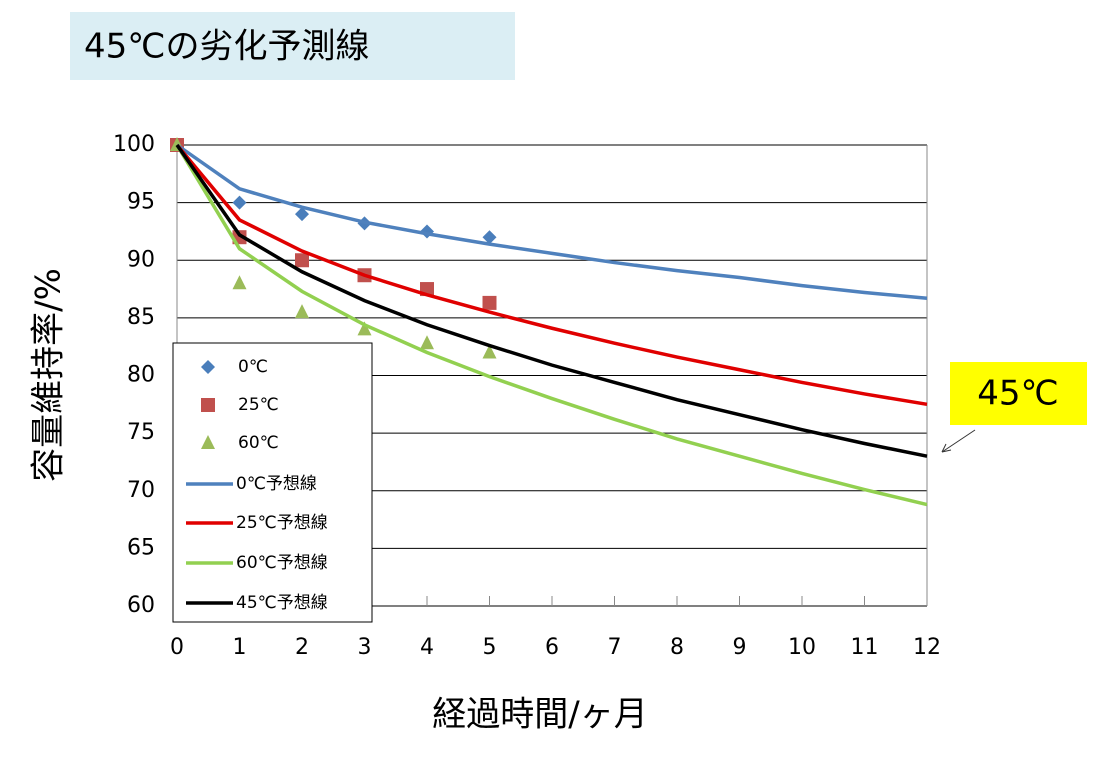  Describe the element at coordinates (141, 317) in the screenshot. I see `y-tick-label: 85` at that location.